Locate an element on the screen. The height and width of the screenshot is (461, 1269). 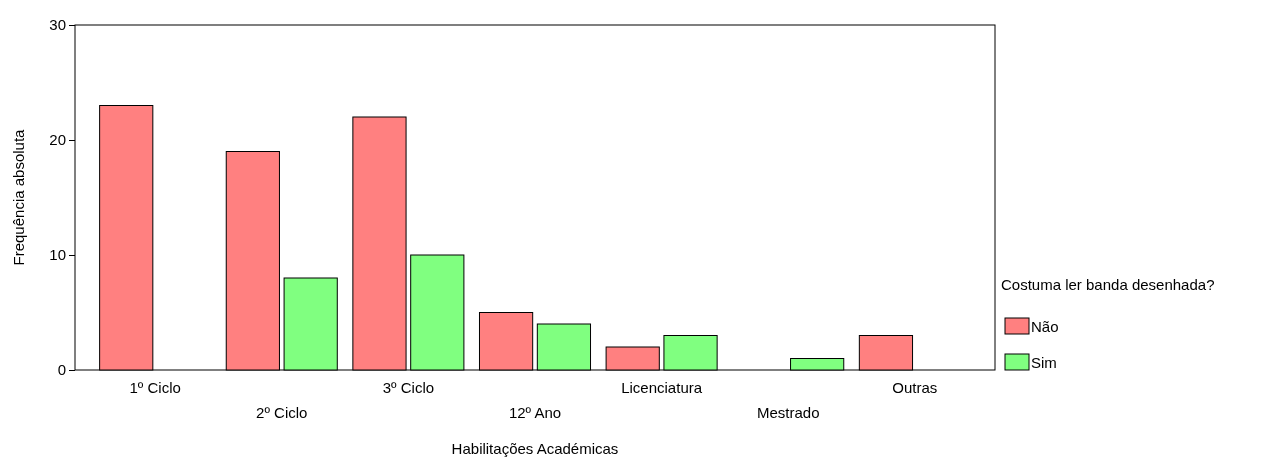
x-tick-label: 3º Ciclo is located at coordinates (408, 387).